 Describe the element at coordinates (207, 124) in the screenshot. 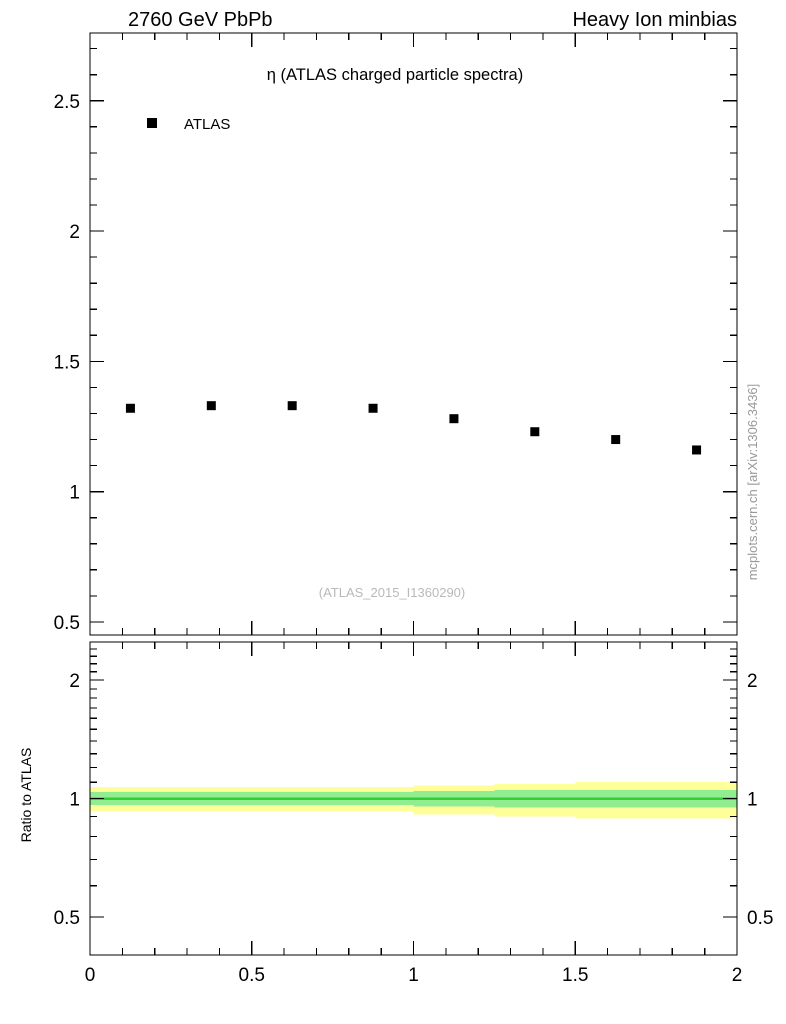

I see `legend-label-atlas: ATLAS` at that location.